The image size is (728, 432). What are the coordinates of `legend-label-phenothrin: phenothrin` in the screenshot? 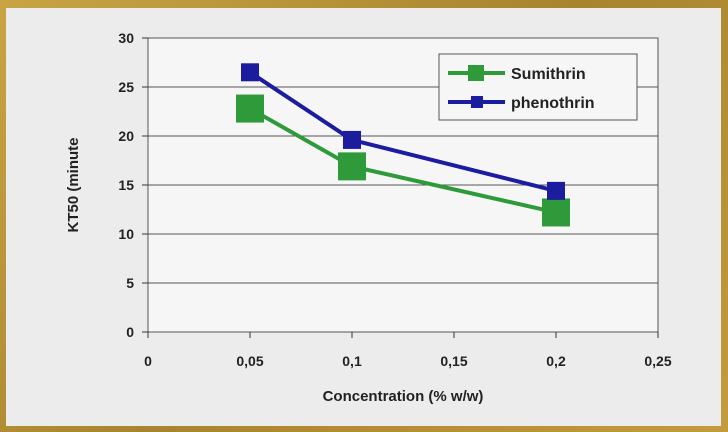 It's located at (553, 103).